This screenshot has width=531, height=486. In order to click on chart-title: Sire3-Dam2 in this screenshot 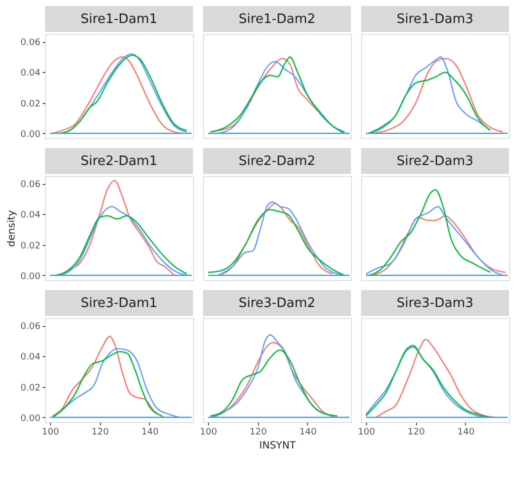, I will do `click(277, 303)`.